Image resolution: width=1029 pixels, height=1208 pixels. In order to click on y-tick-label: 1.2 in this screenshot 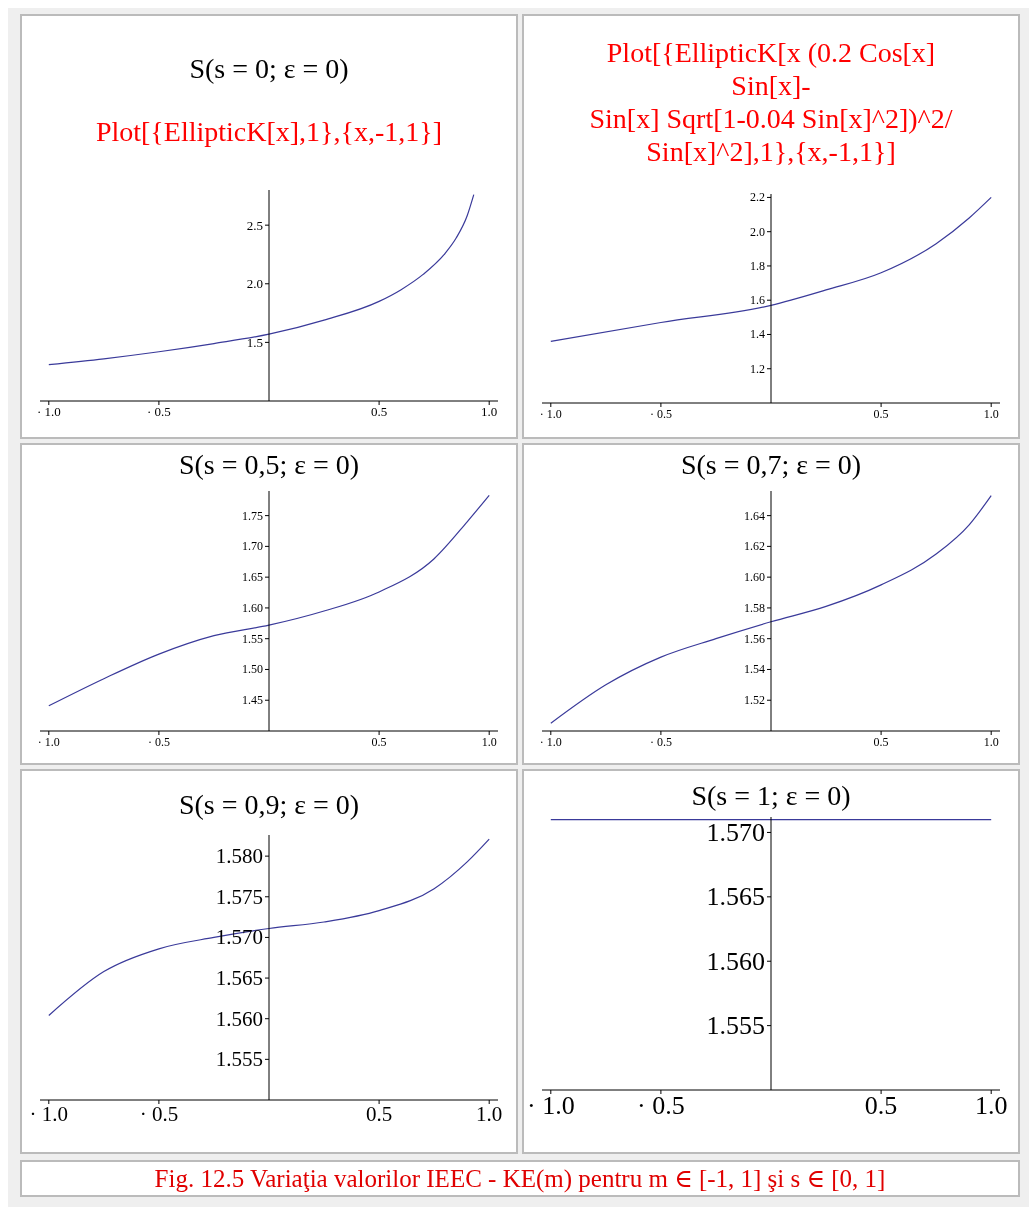, I will do `click(757, 368)`.